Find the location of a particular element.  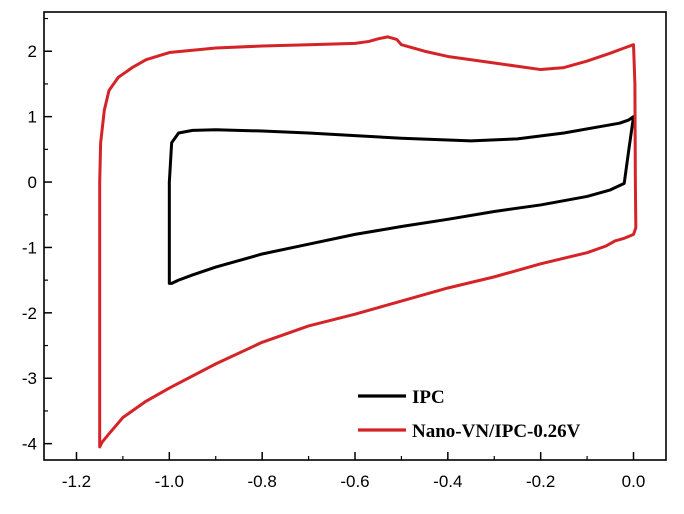

x-tick-label: -0.8 is located at coordinates (262, 481).